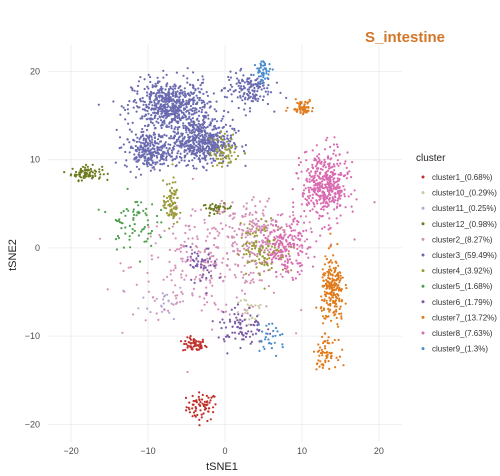 The width and height of the screenshot is (500, 476). What do you see at coordinates (464, 255) in the screenshot?
I see `legend-label-5: cluster3_(59.49%)` at bounding box center [464, 255].